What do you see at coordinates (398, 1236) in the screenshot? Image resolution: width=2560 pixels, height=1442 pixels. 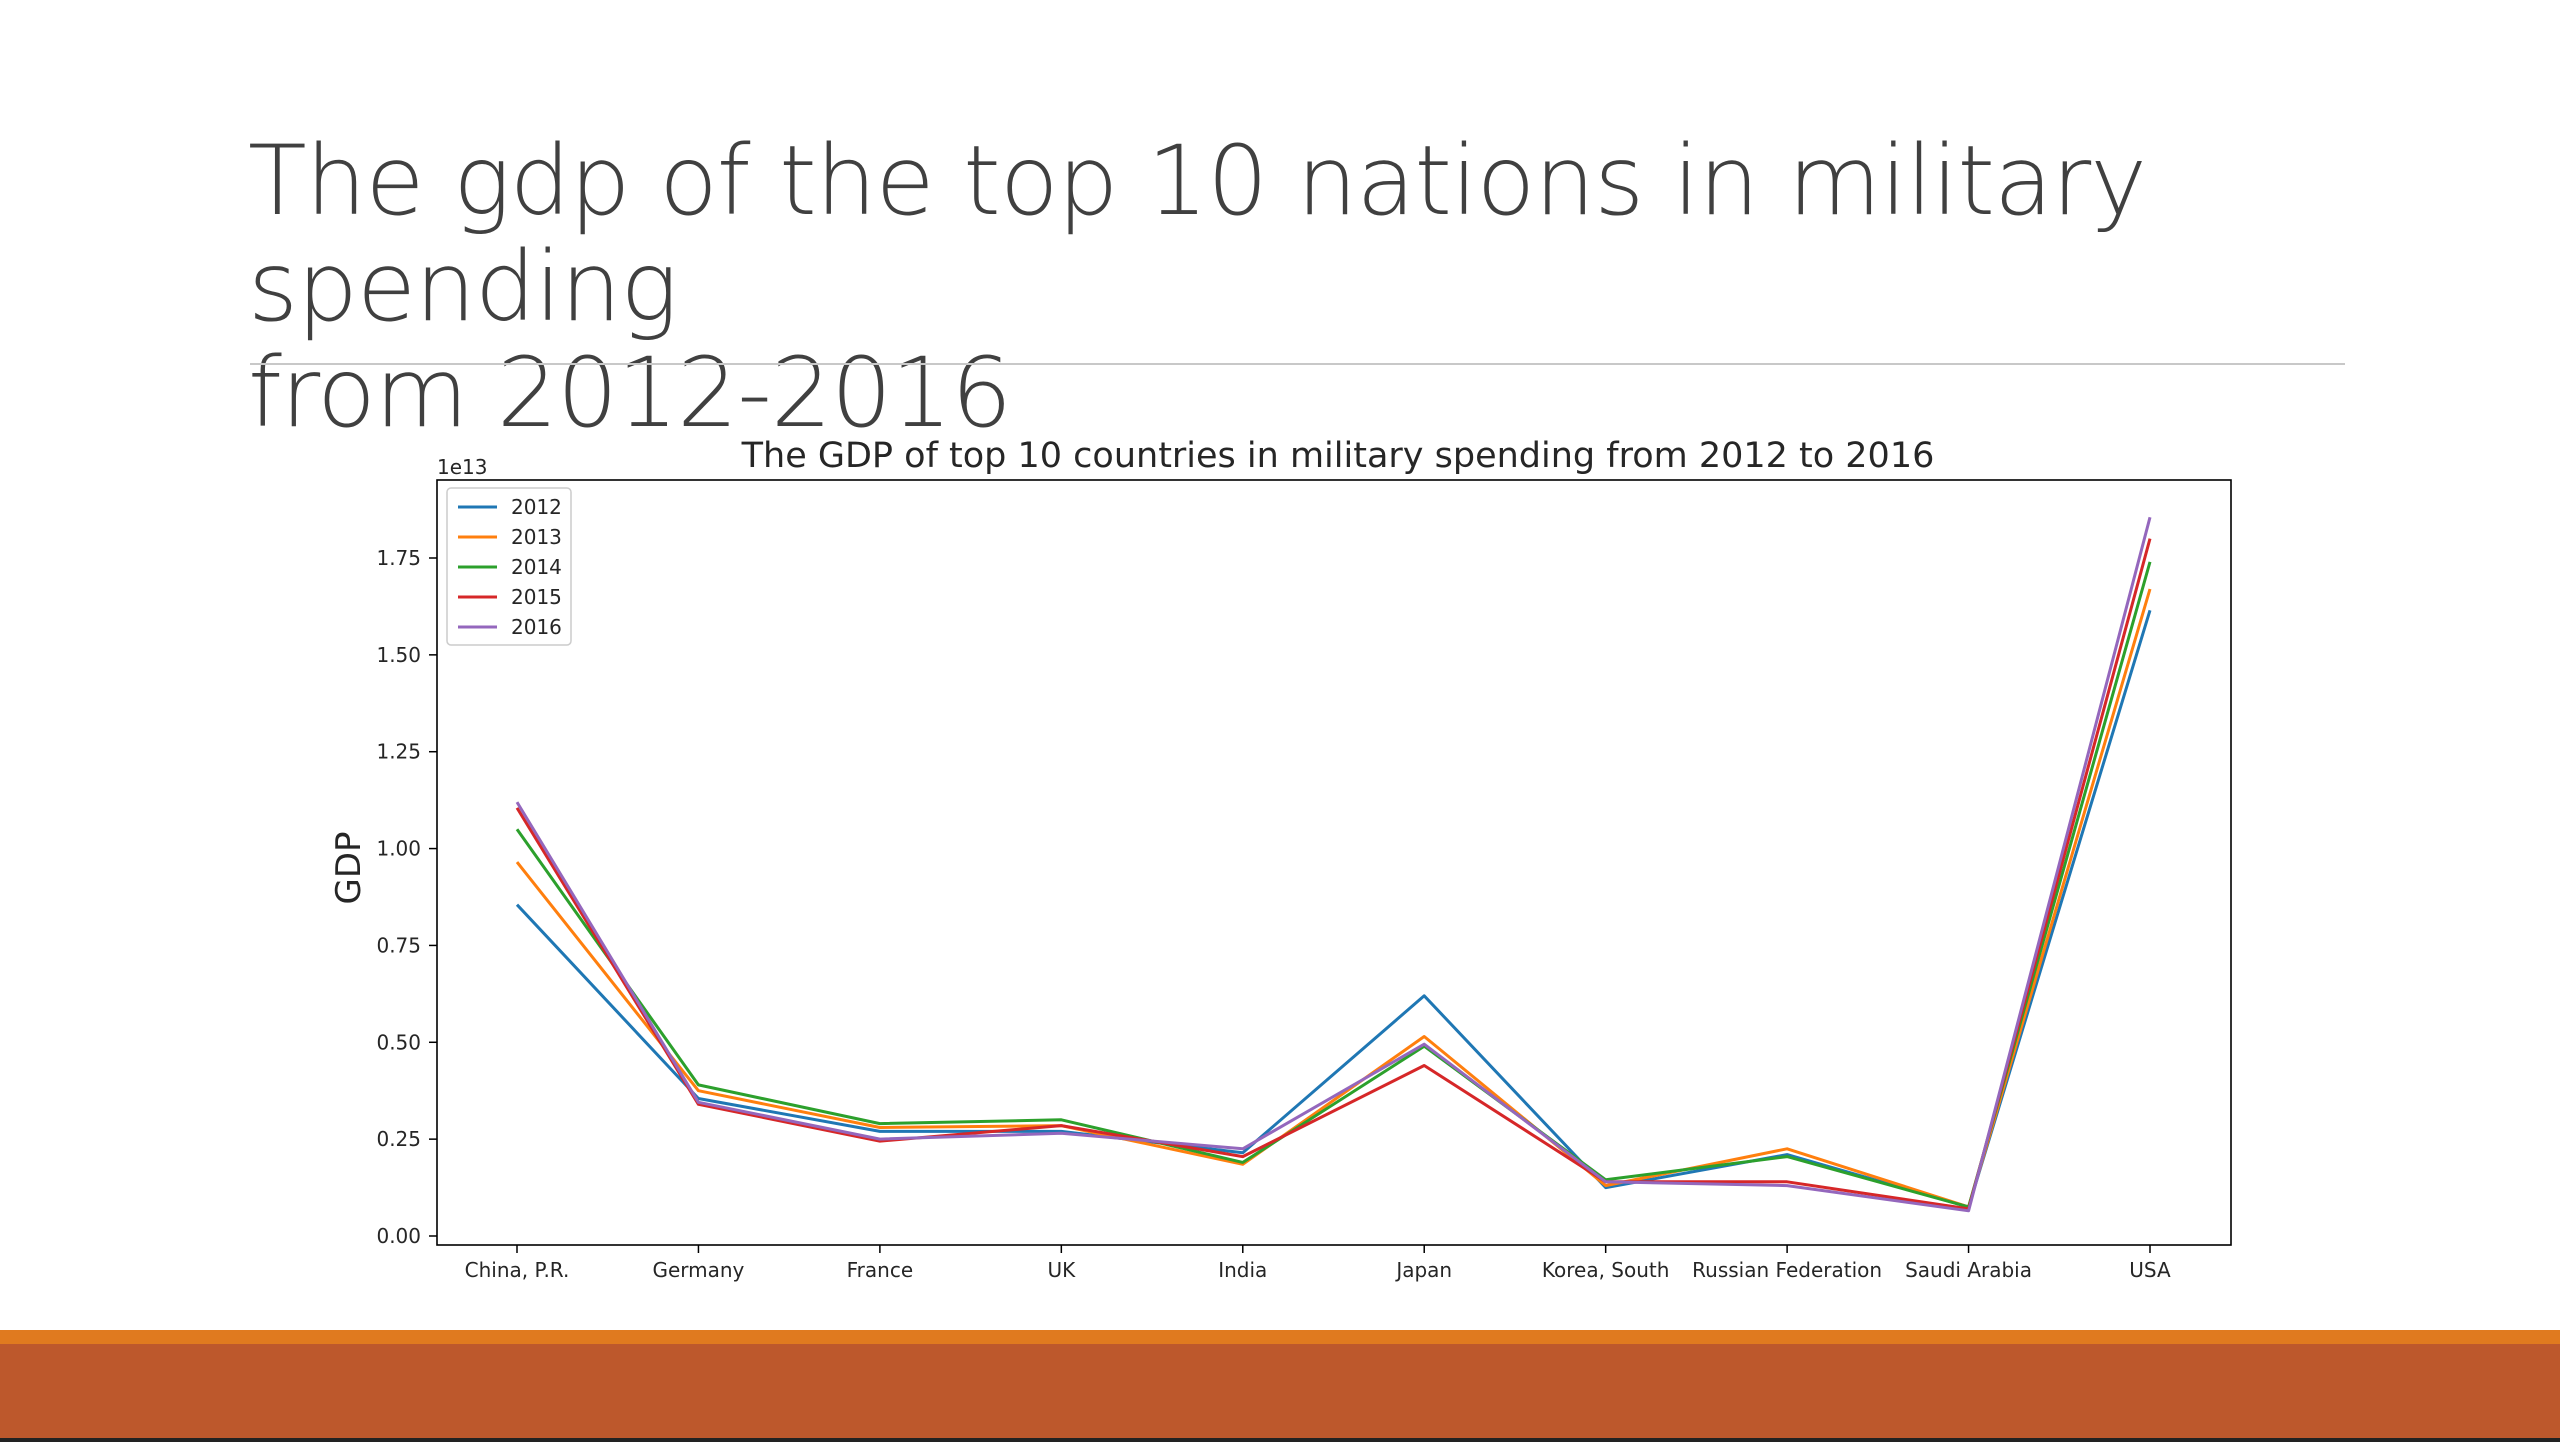 I see `y-tick-label: 0.00` at bounding box center [398, 1236].